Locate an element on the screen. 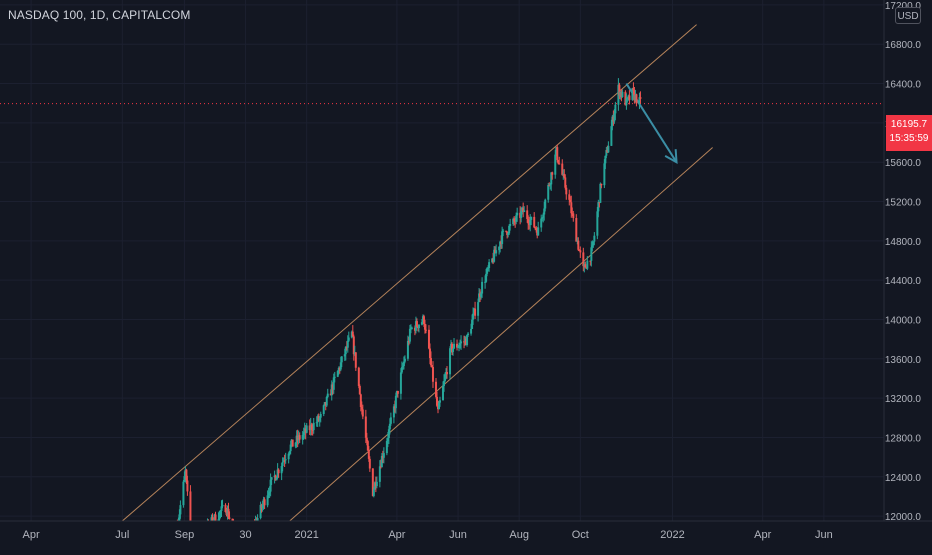 Image resolution: width=932 pixels, height=555 pixels. price-tick-label: 16800.0 is located at coordinates (903, 45).